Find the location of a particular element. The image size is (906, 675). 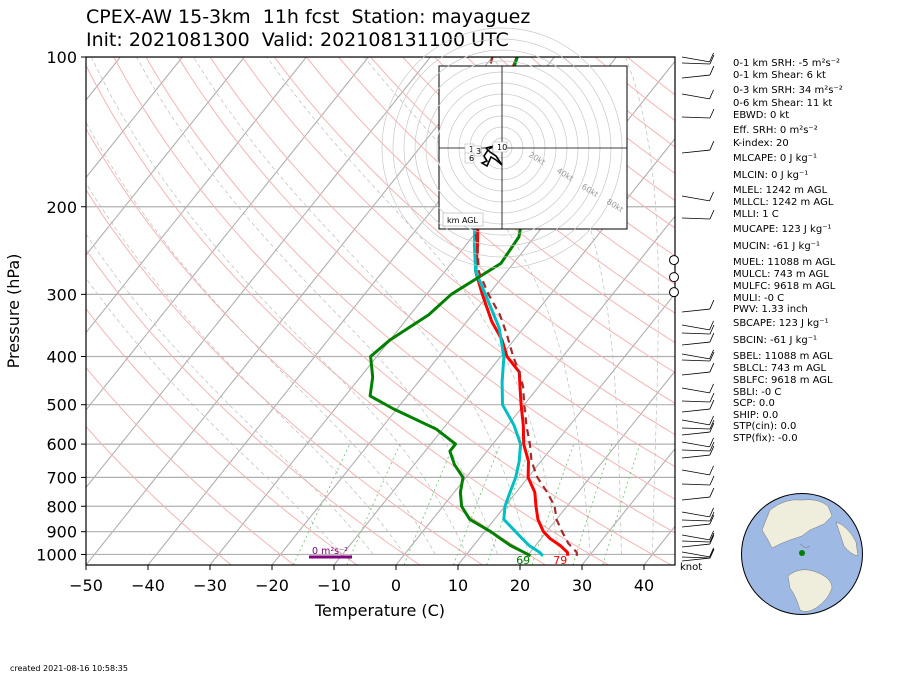

y-tick-label: 500 is located at coordinates (61, 405).